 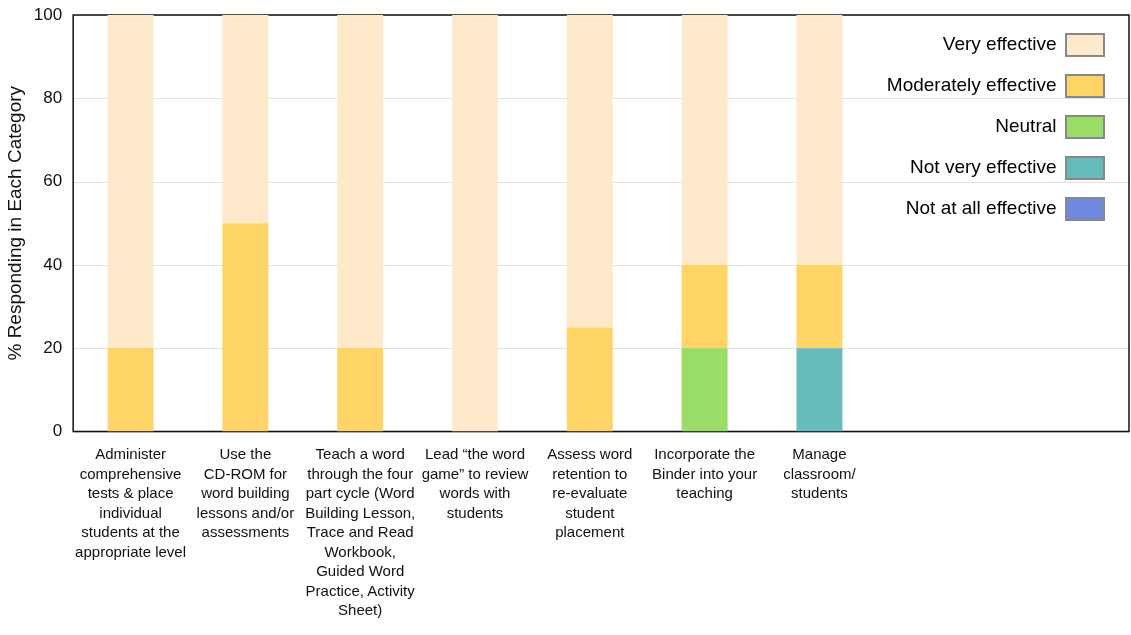 What do you see at coordinates (971, 85) in the screenshot?
I see `legend-label: Moderately effective` at bounding box center [971, 85].